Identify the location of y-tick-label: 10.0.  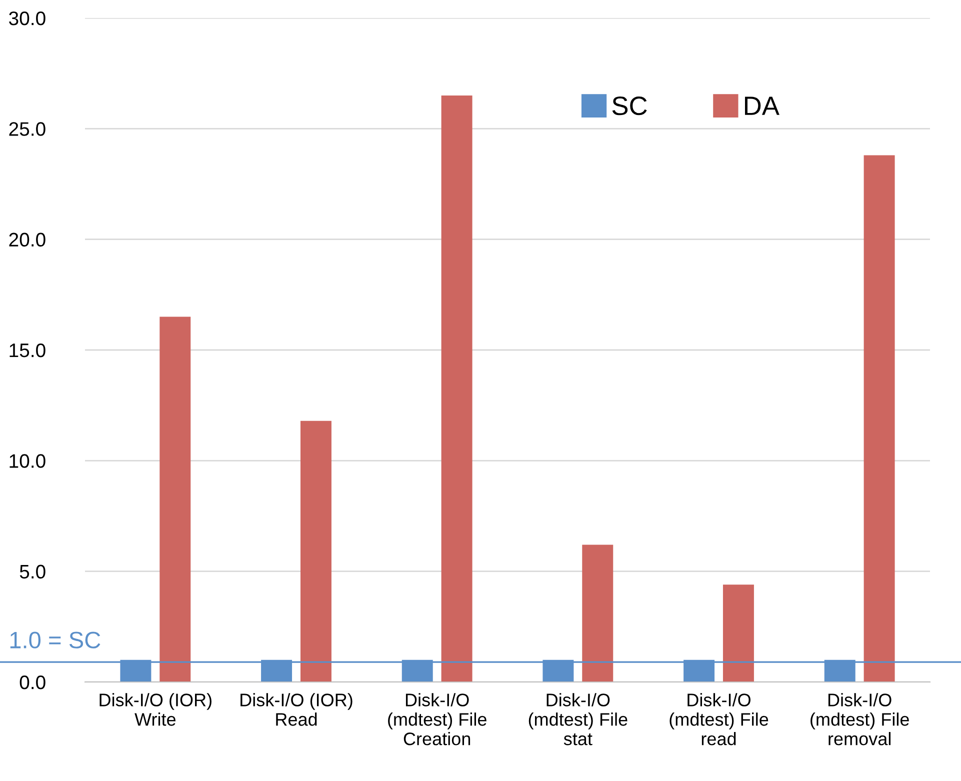
(28, 461).